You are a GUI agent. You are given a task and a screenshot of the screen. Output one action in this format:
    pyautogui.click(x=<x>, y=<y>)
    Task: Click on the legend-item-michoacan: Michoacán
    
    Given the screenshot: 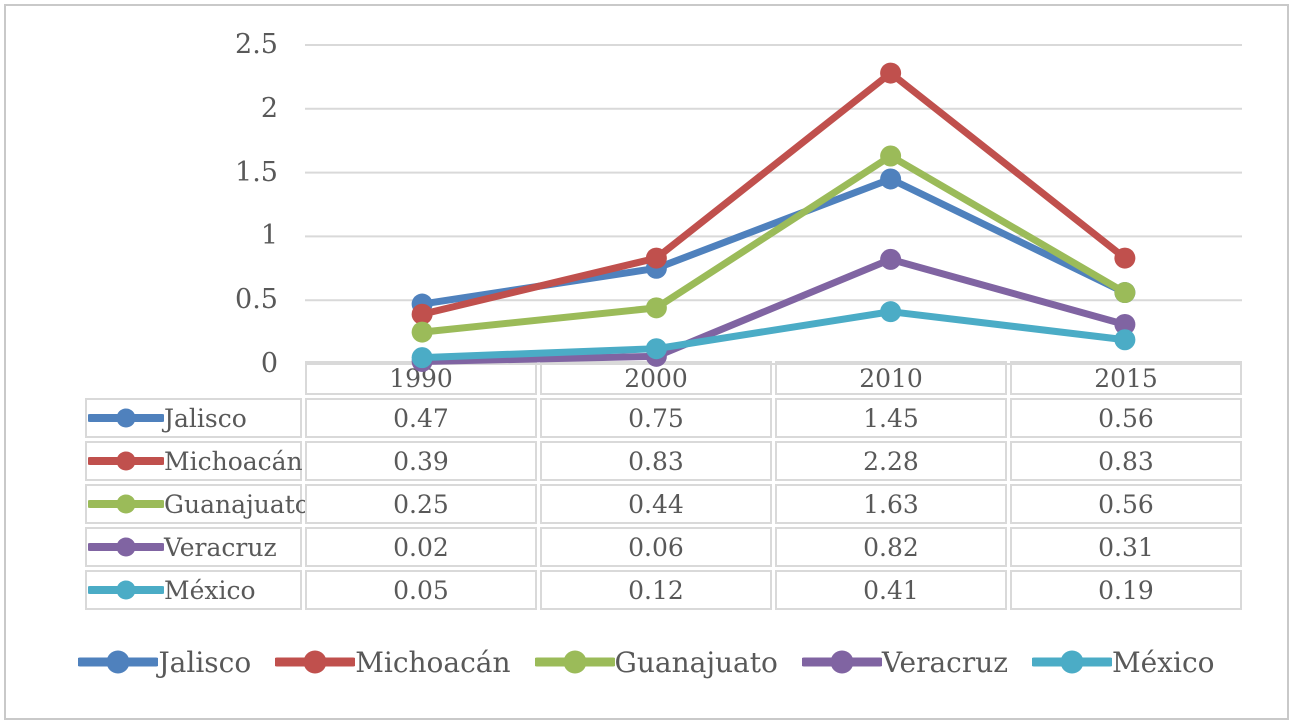 What is the action you would take?
    pyautogui.click(x=393, y=662)
    